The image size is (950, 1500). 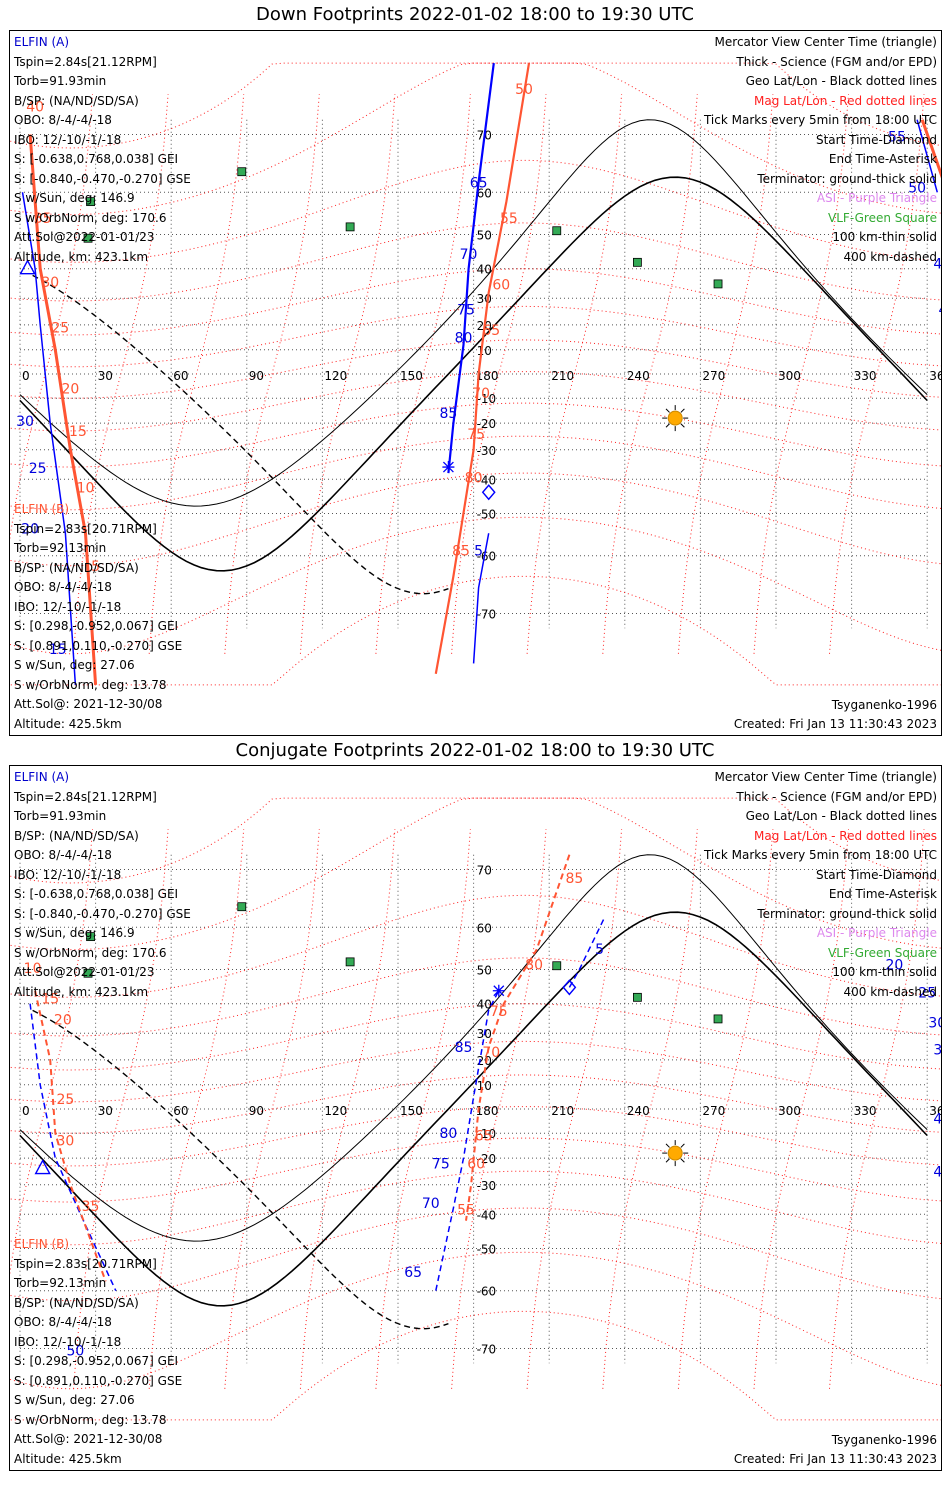 What do you see at coordinates (88, 704) in the screenshot?
I see `info-line: Att.Sol@: 2021-12-30/08` at bounding box center [88, 704].